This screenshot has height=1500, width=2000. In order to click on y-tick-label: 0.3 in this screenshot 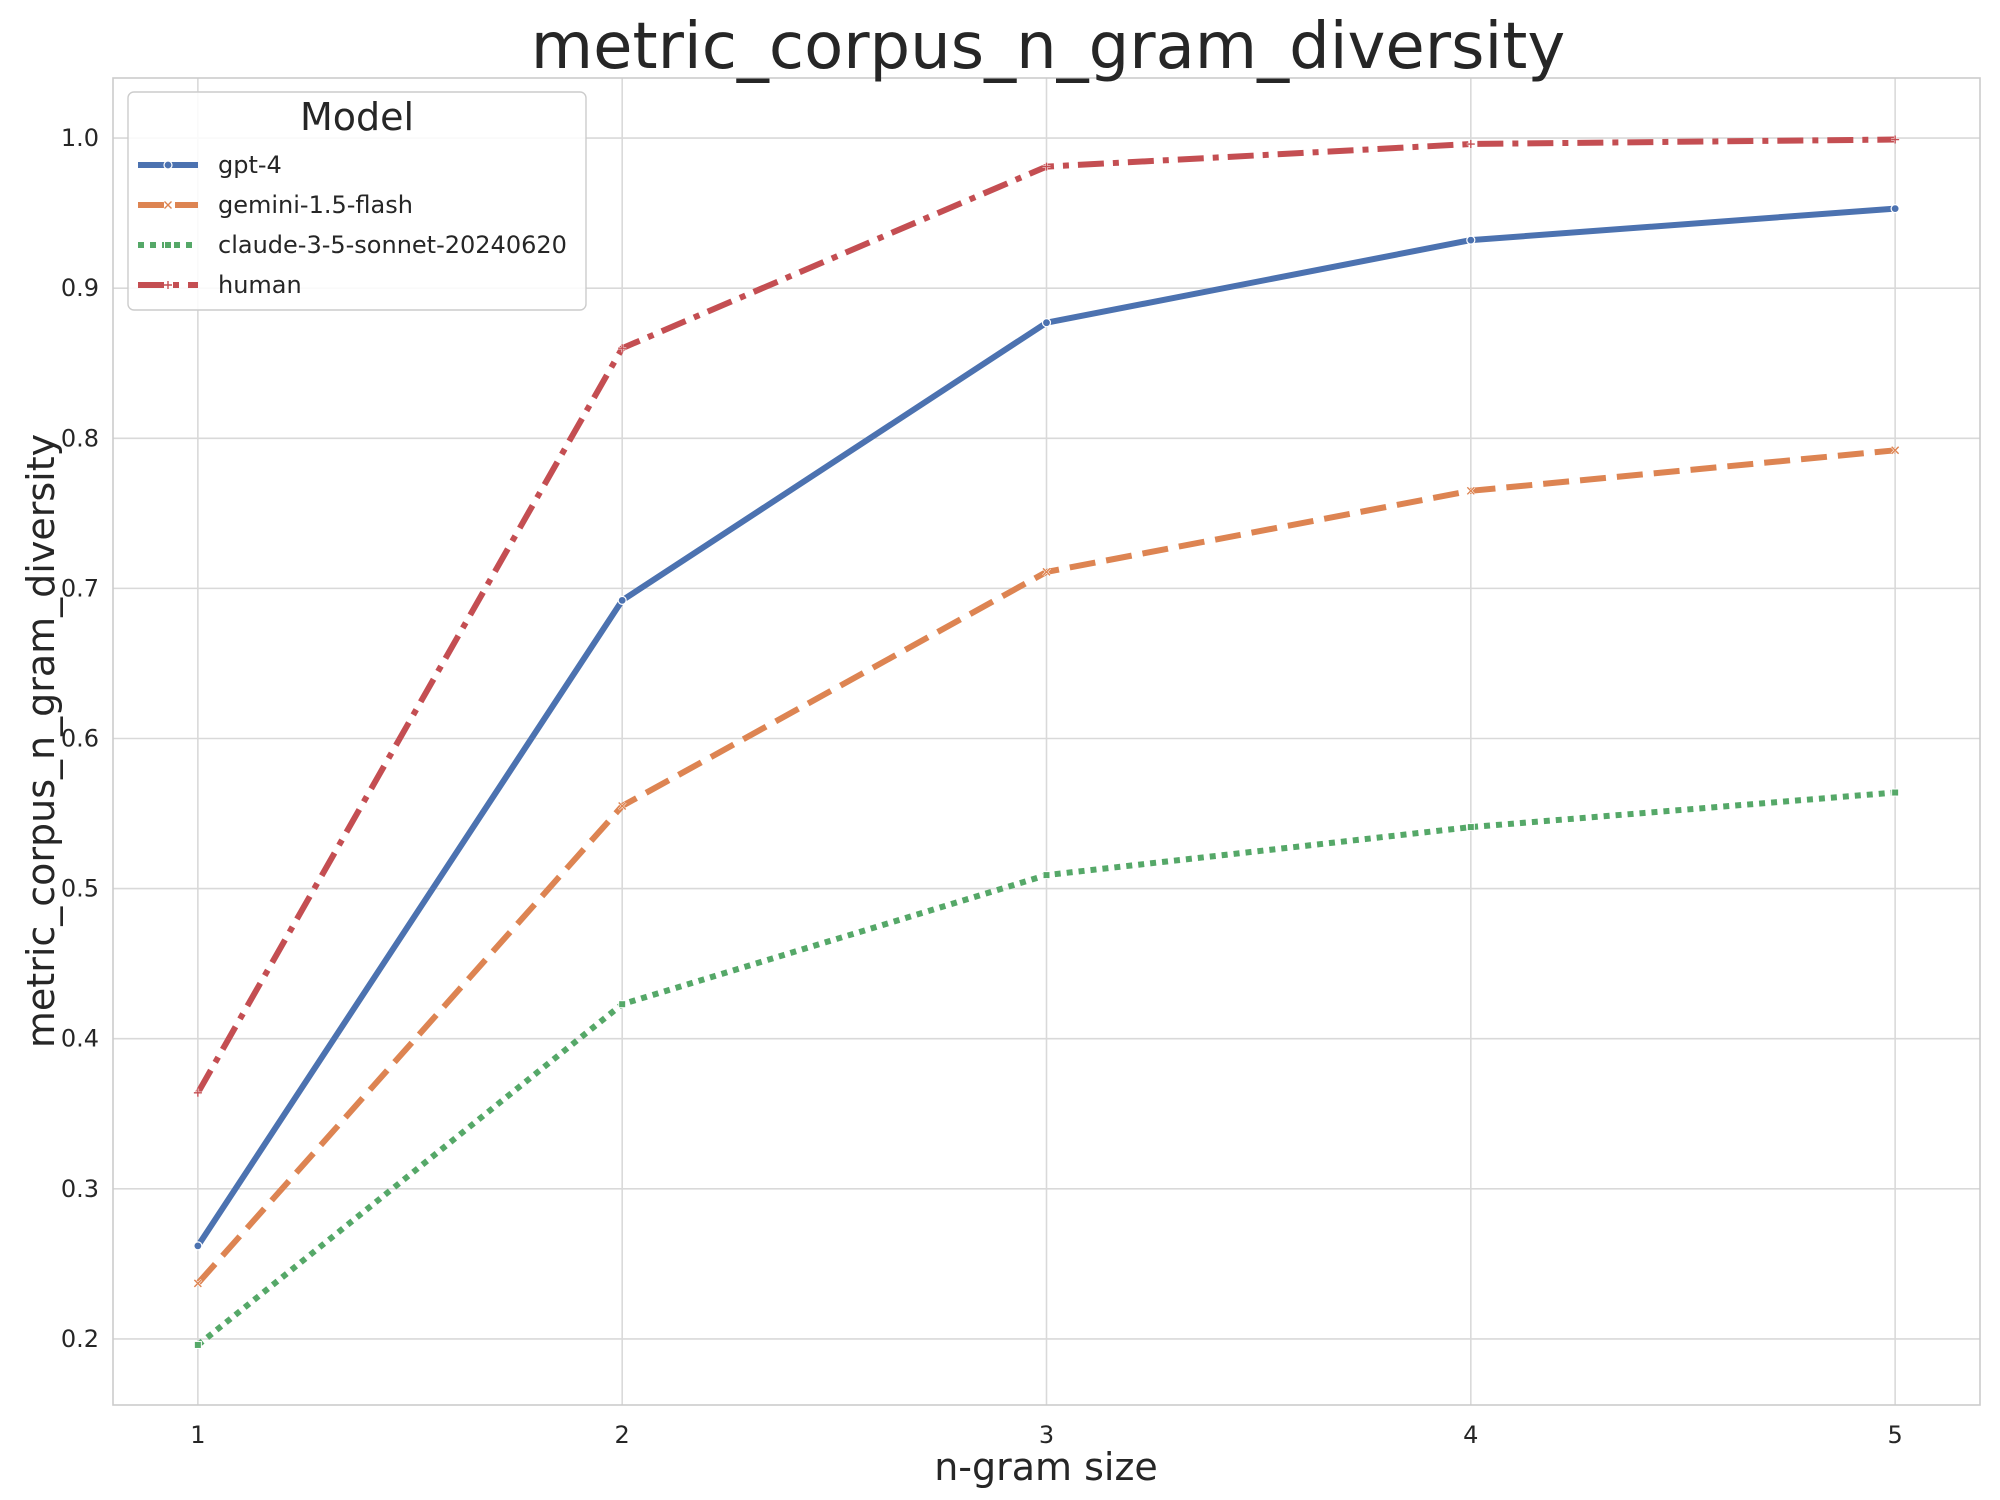, I will do `click(80, 1189)`.